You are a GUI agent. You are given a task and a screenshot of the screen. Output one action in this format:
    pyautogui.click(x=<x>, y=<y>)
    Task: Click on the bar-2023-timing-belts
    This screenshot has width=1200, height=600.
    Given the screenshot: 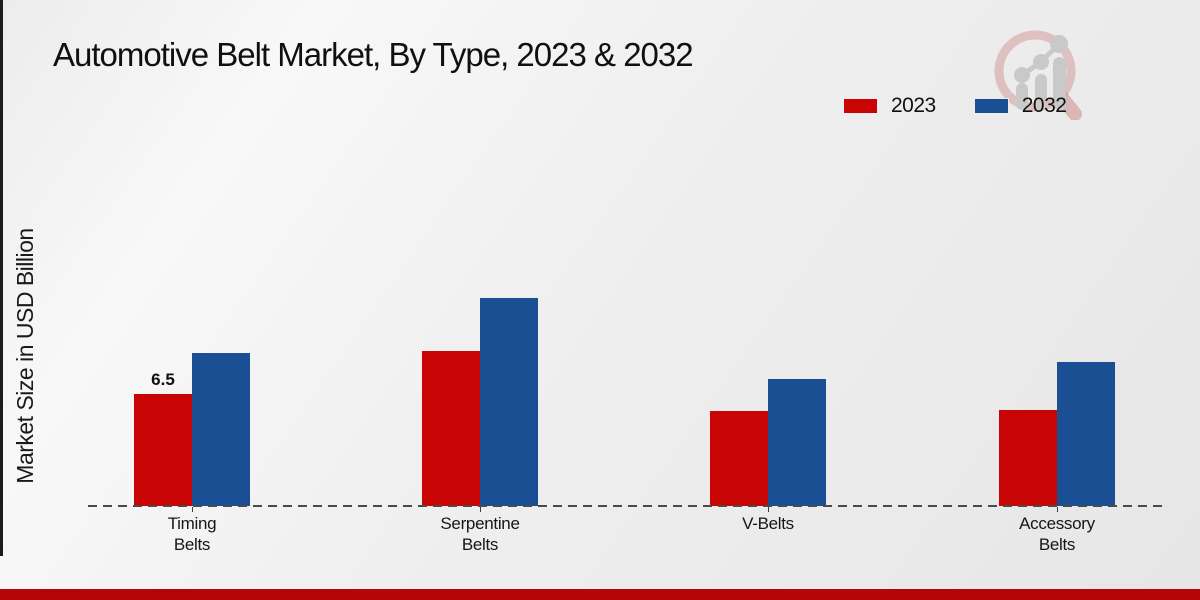 What is the action you would take?
    pyautogui.click(x=163, y=450)
    